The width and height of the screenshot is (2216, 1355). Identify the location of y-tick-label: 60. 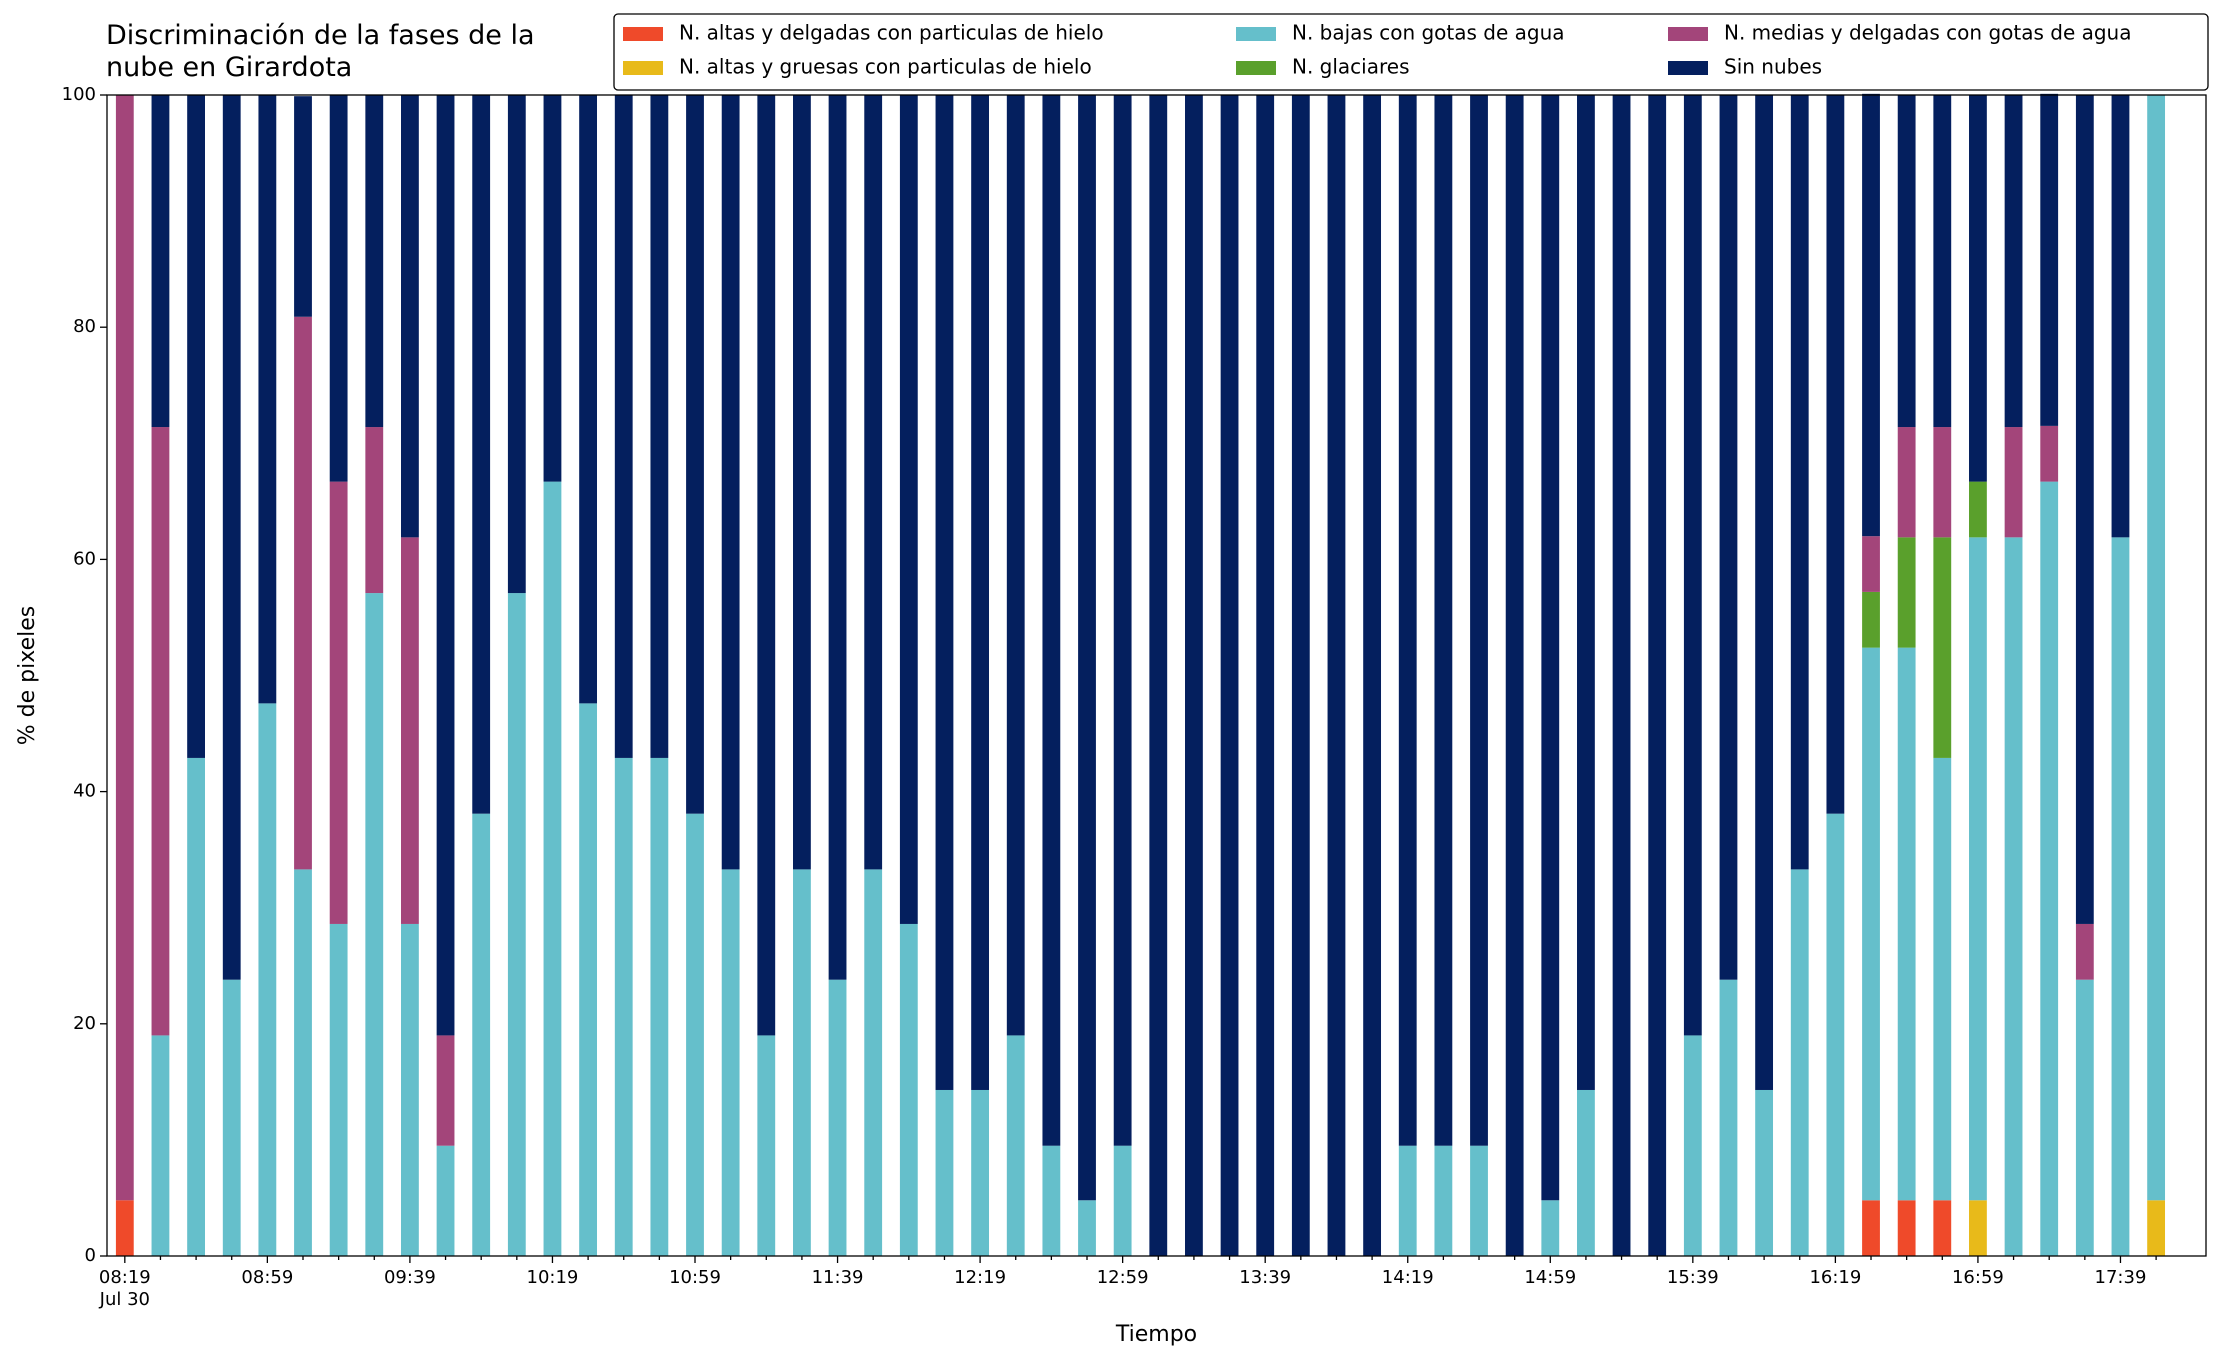
(84, 558).